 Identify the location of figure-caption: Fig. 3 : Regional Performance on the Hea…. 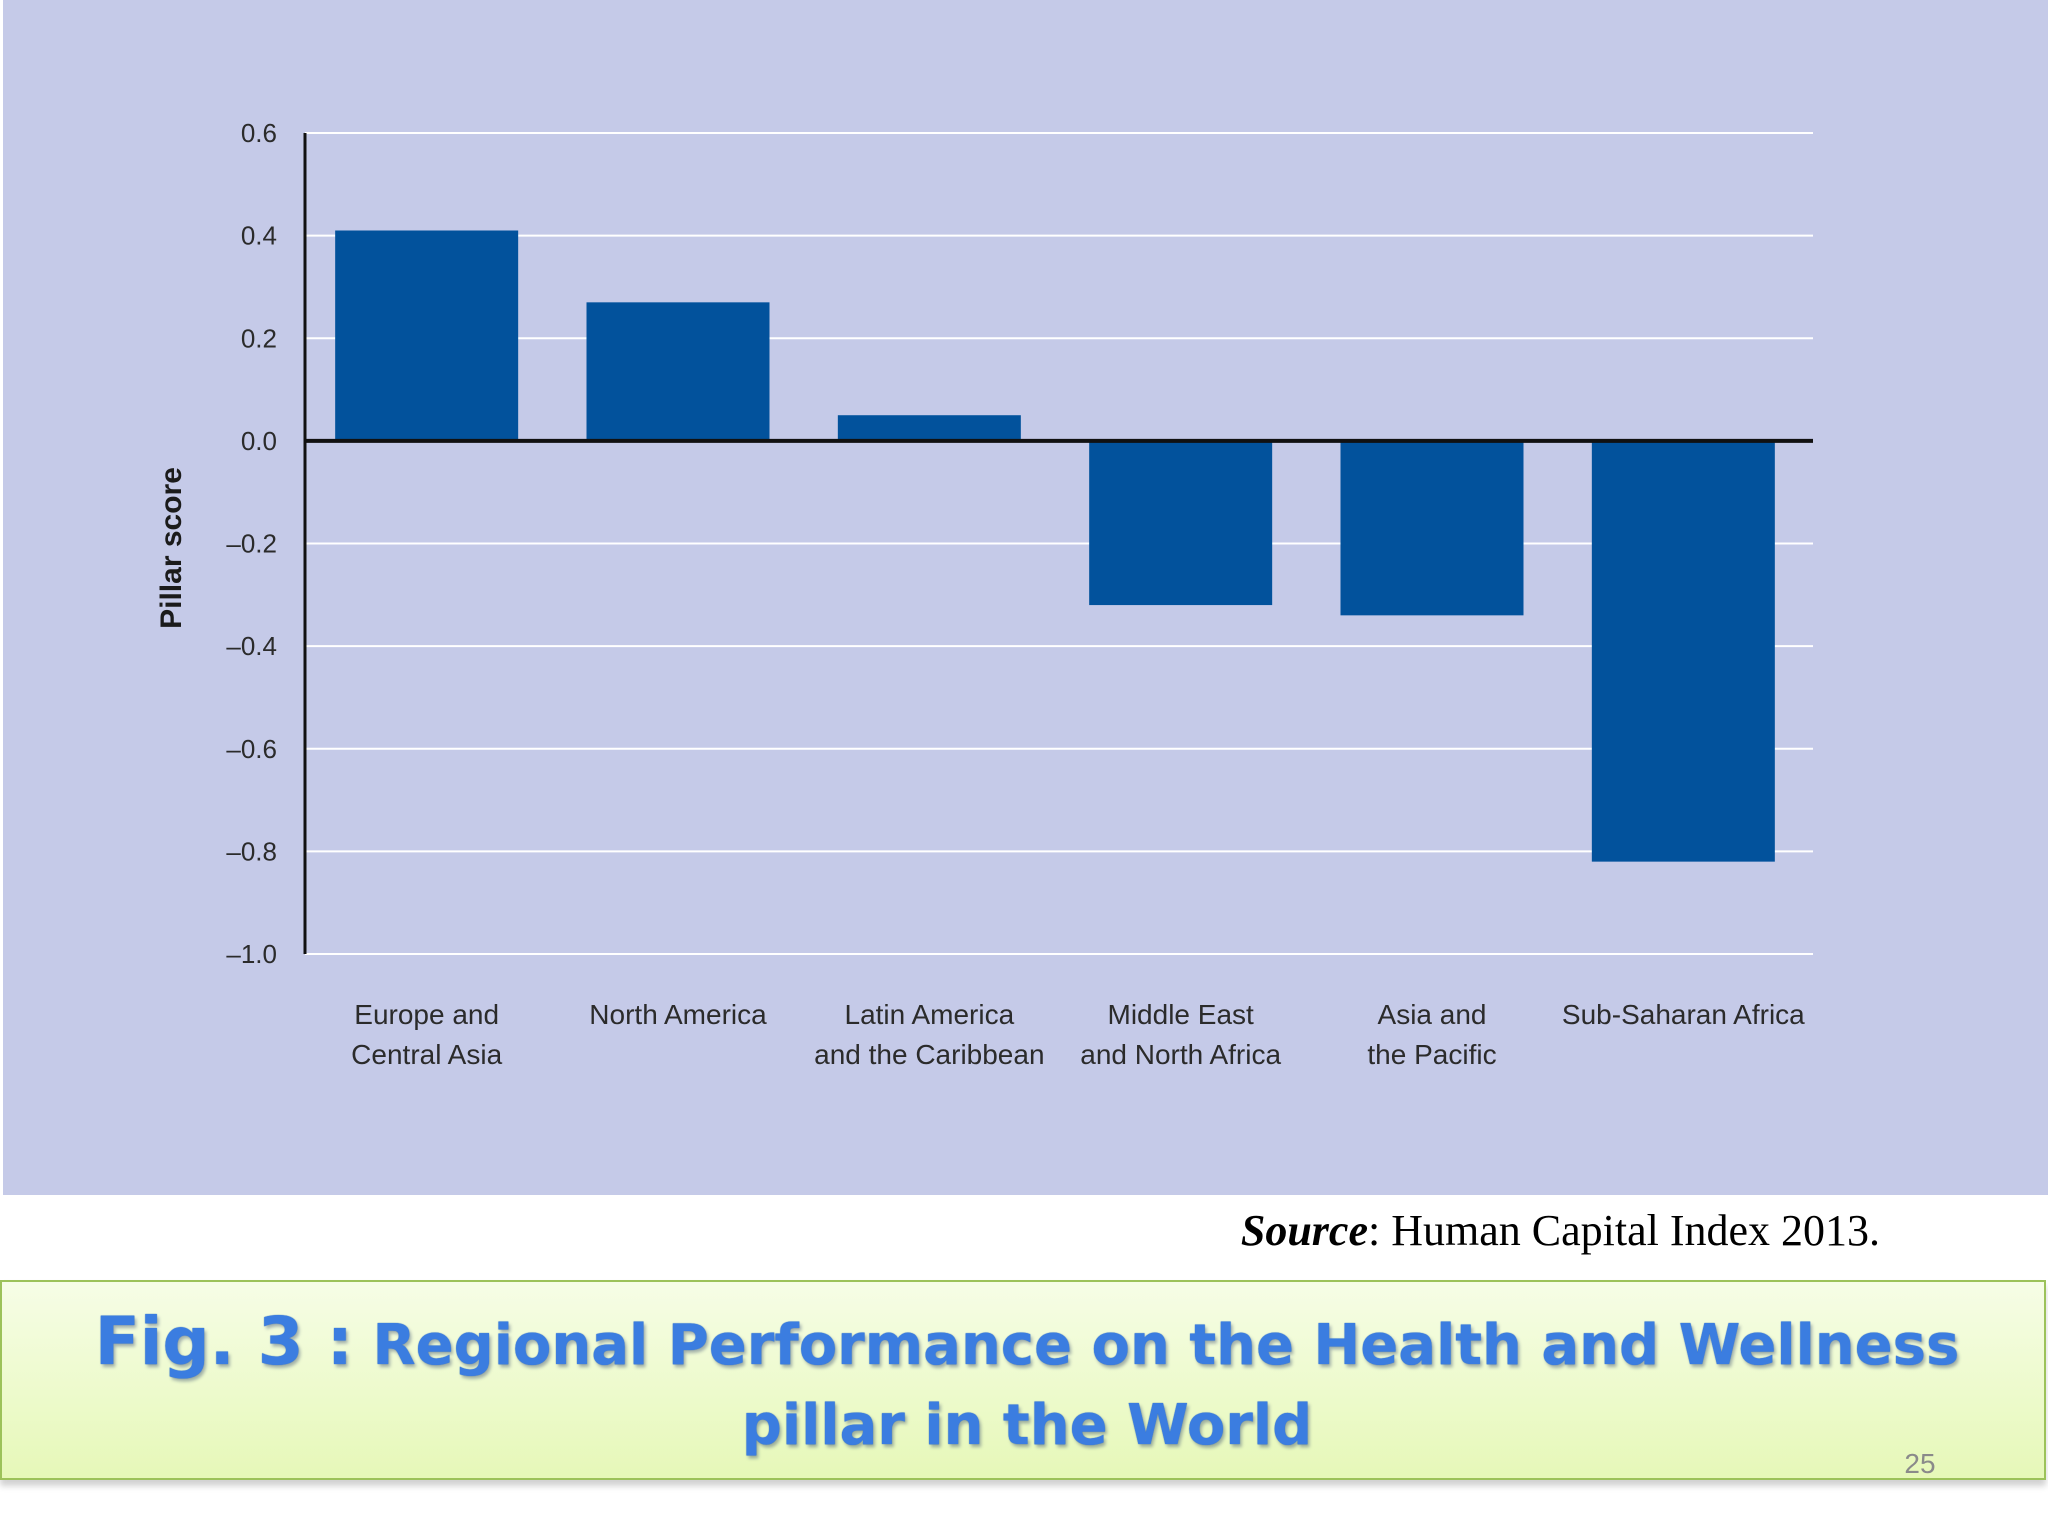
(1027, 1384).